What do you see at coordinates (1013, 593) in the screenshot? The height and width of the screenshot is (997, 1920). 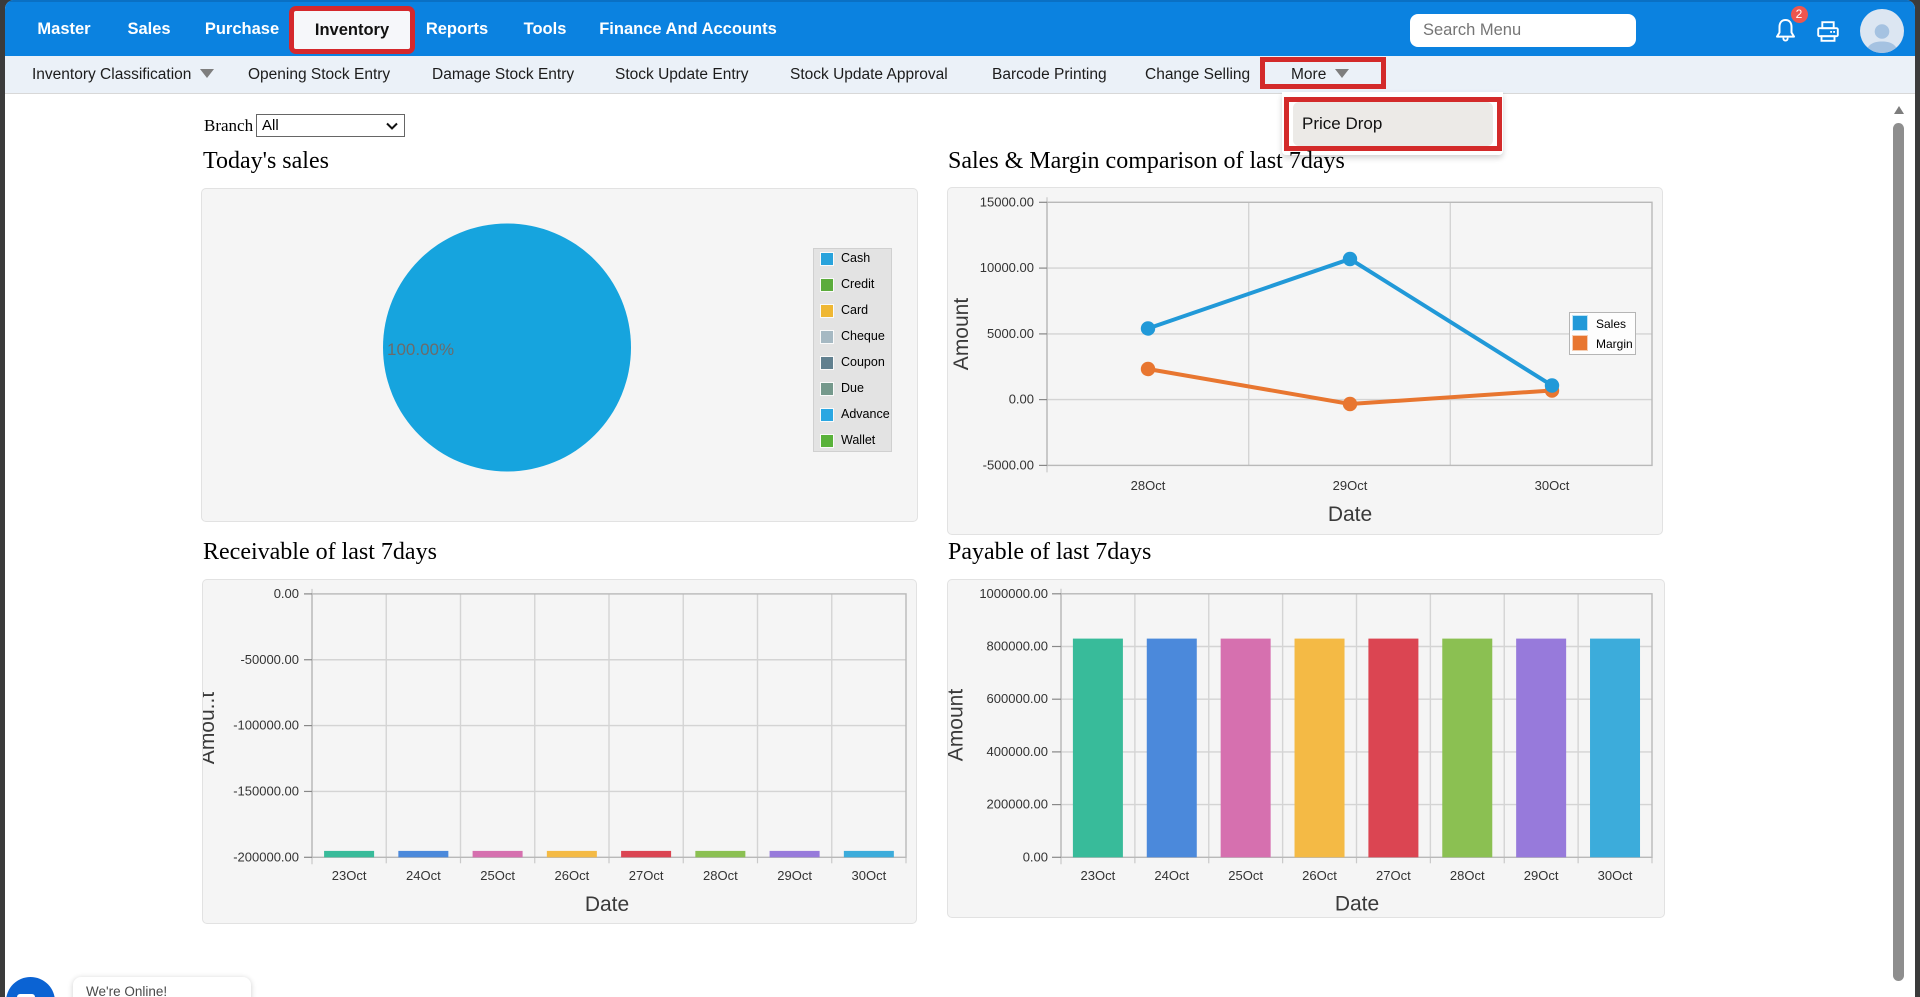 I see `svg-text: 1000000.00` at bounding box center [1013, 593].